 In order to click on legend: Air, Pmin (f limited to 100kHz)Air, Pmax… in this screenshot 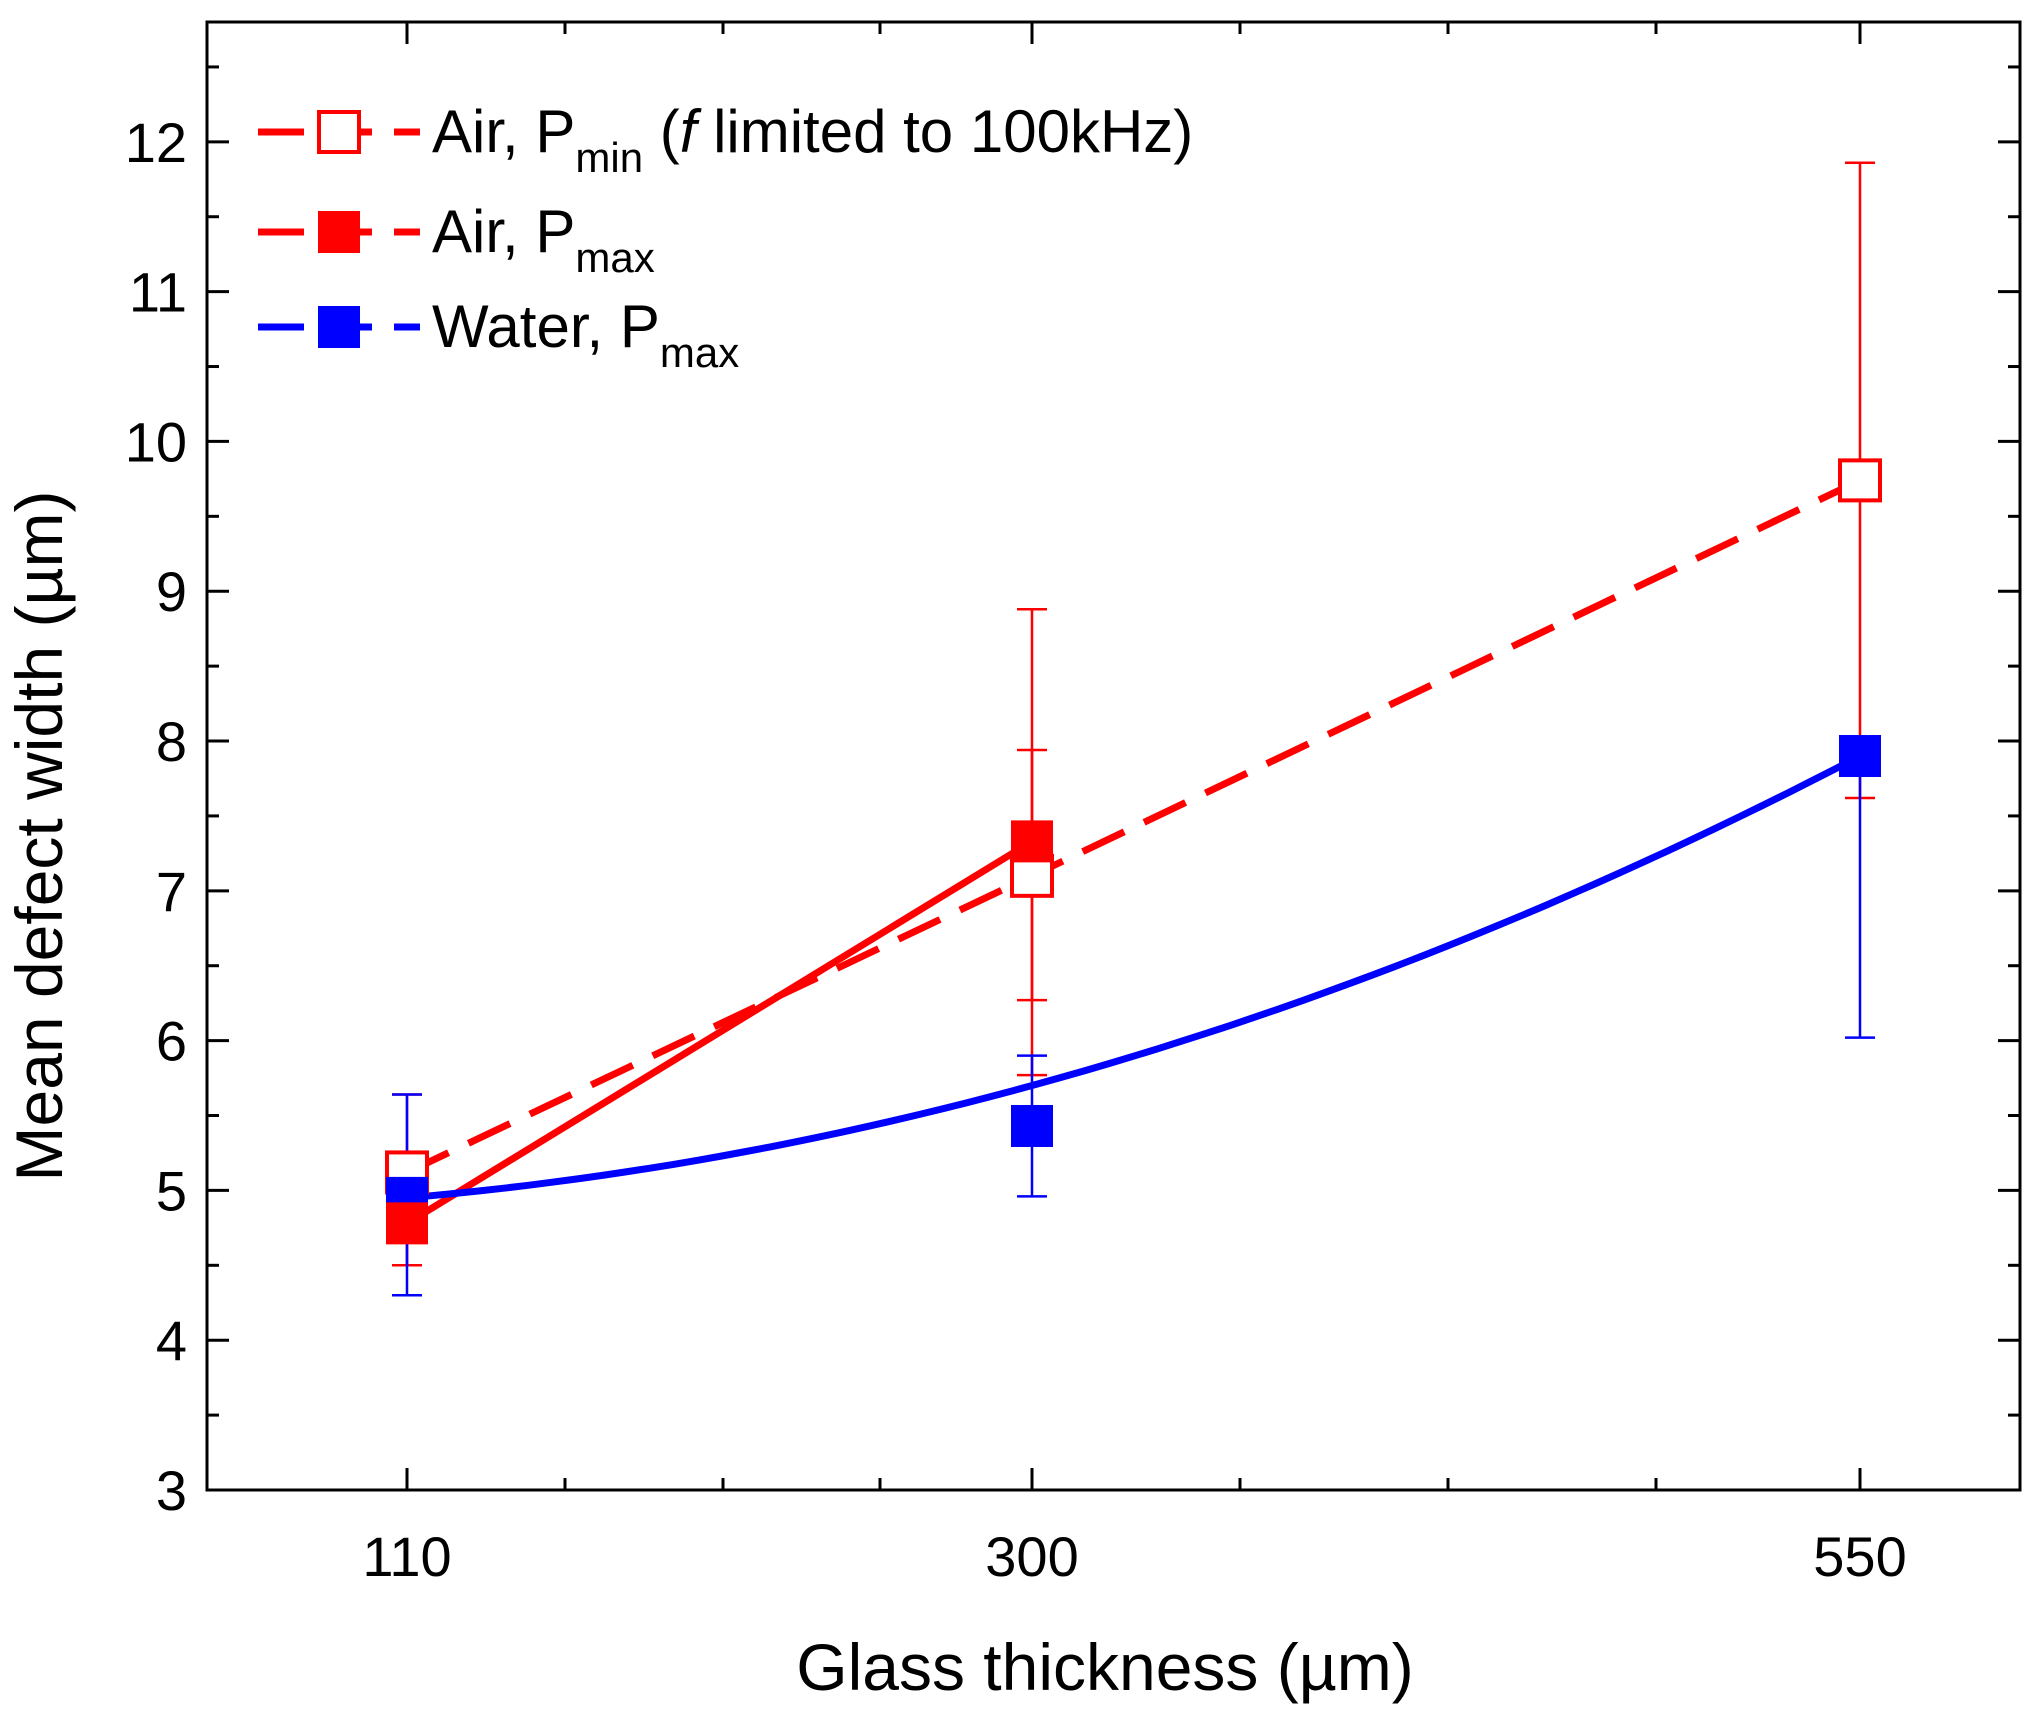, I will do `click(725, 237)`.